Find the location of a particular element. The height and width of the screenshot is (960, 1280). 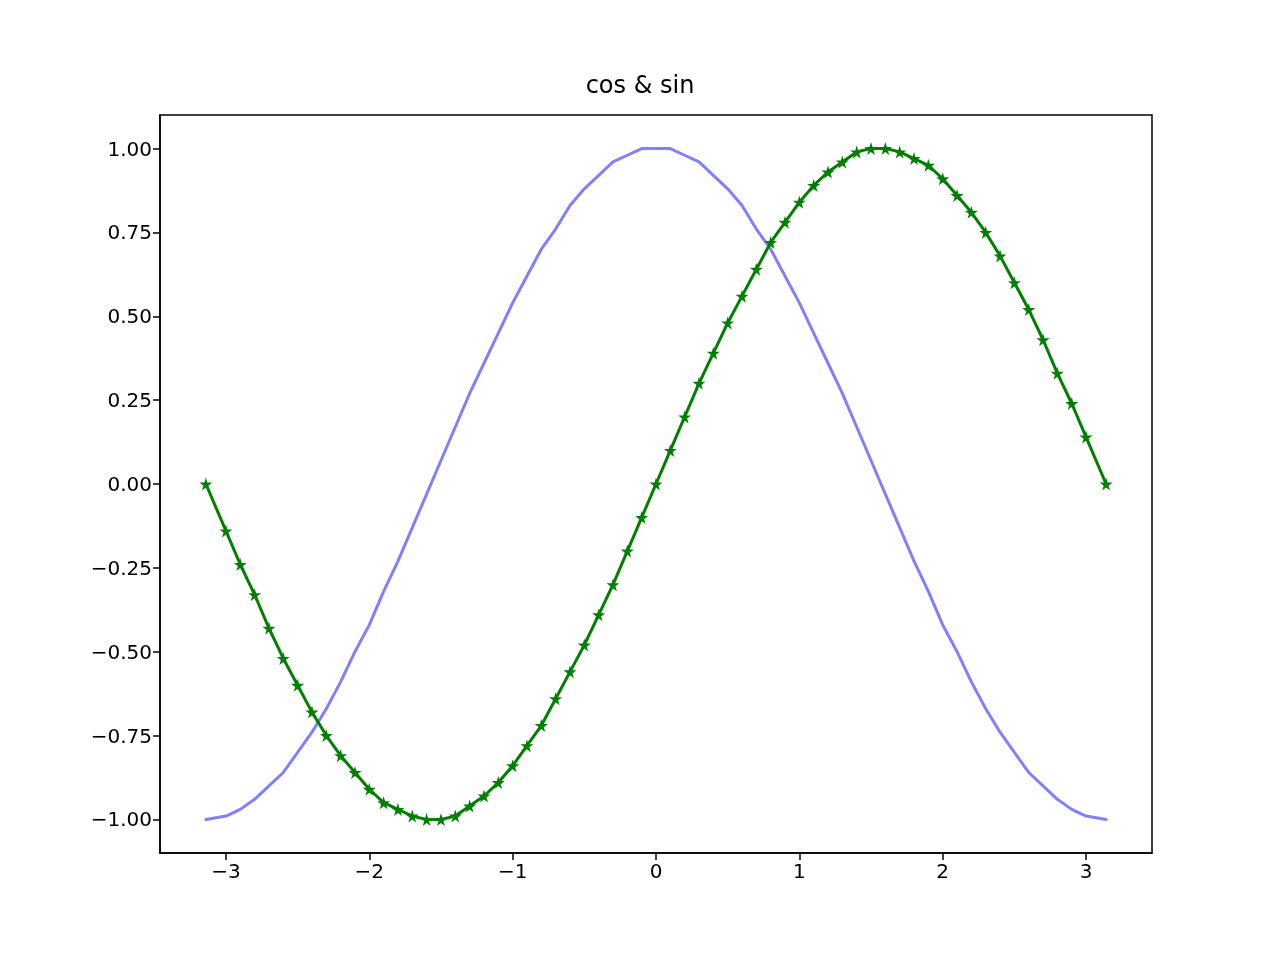

y-tick-label: −0.50 is located at coordinates (121, 651).